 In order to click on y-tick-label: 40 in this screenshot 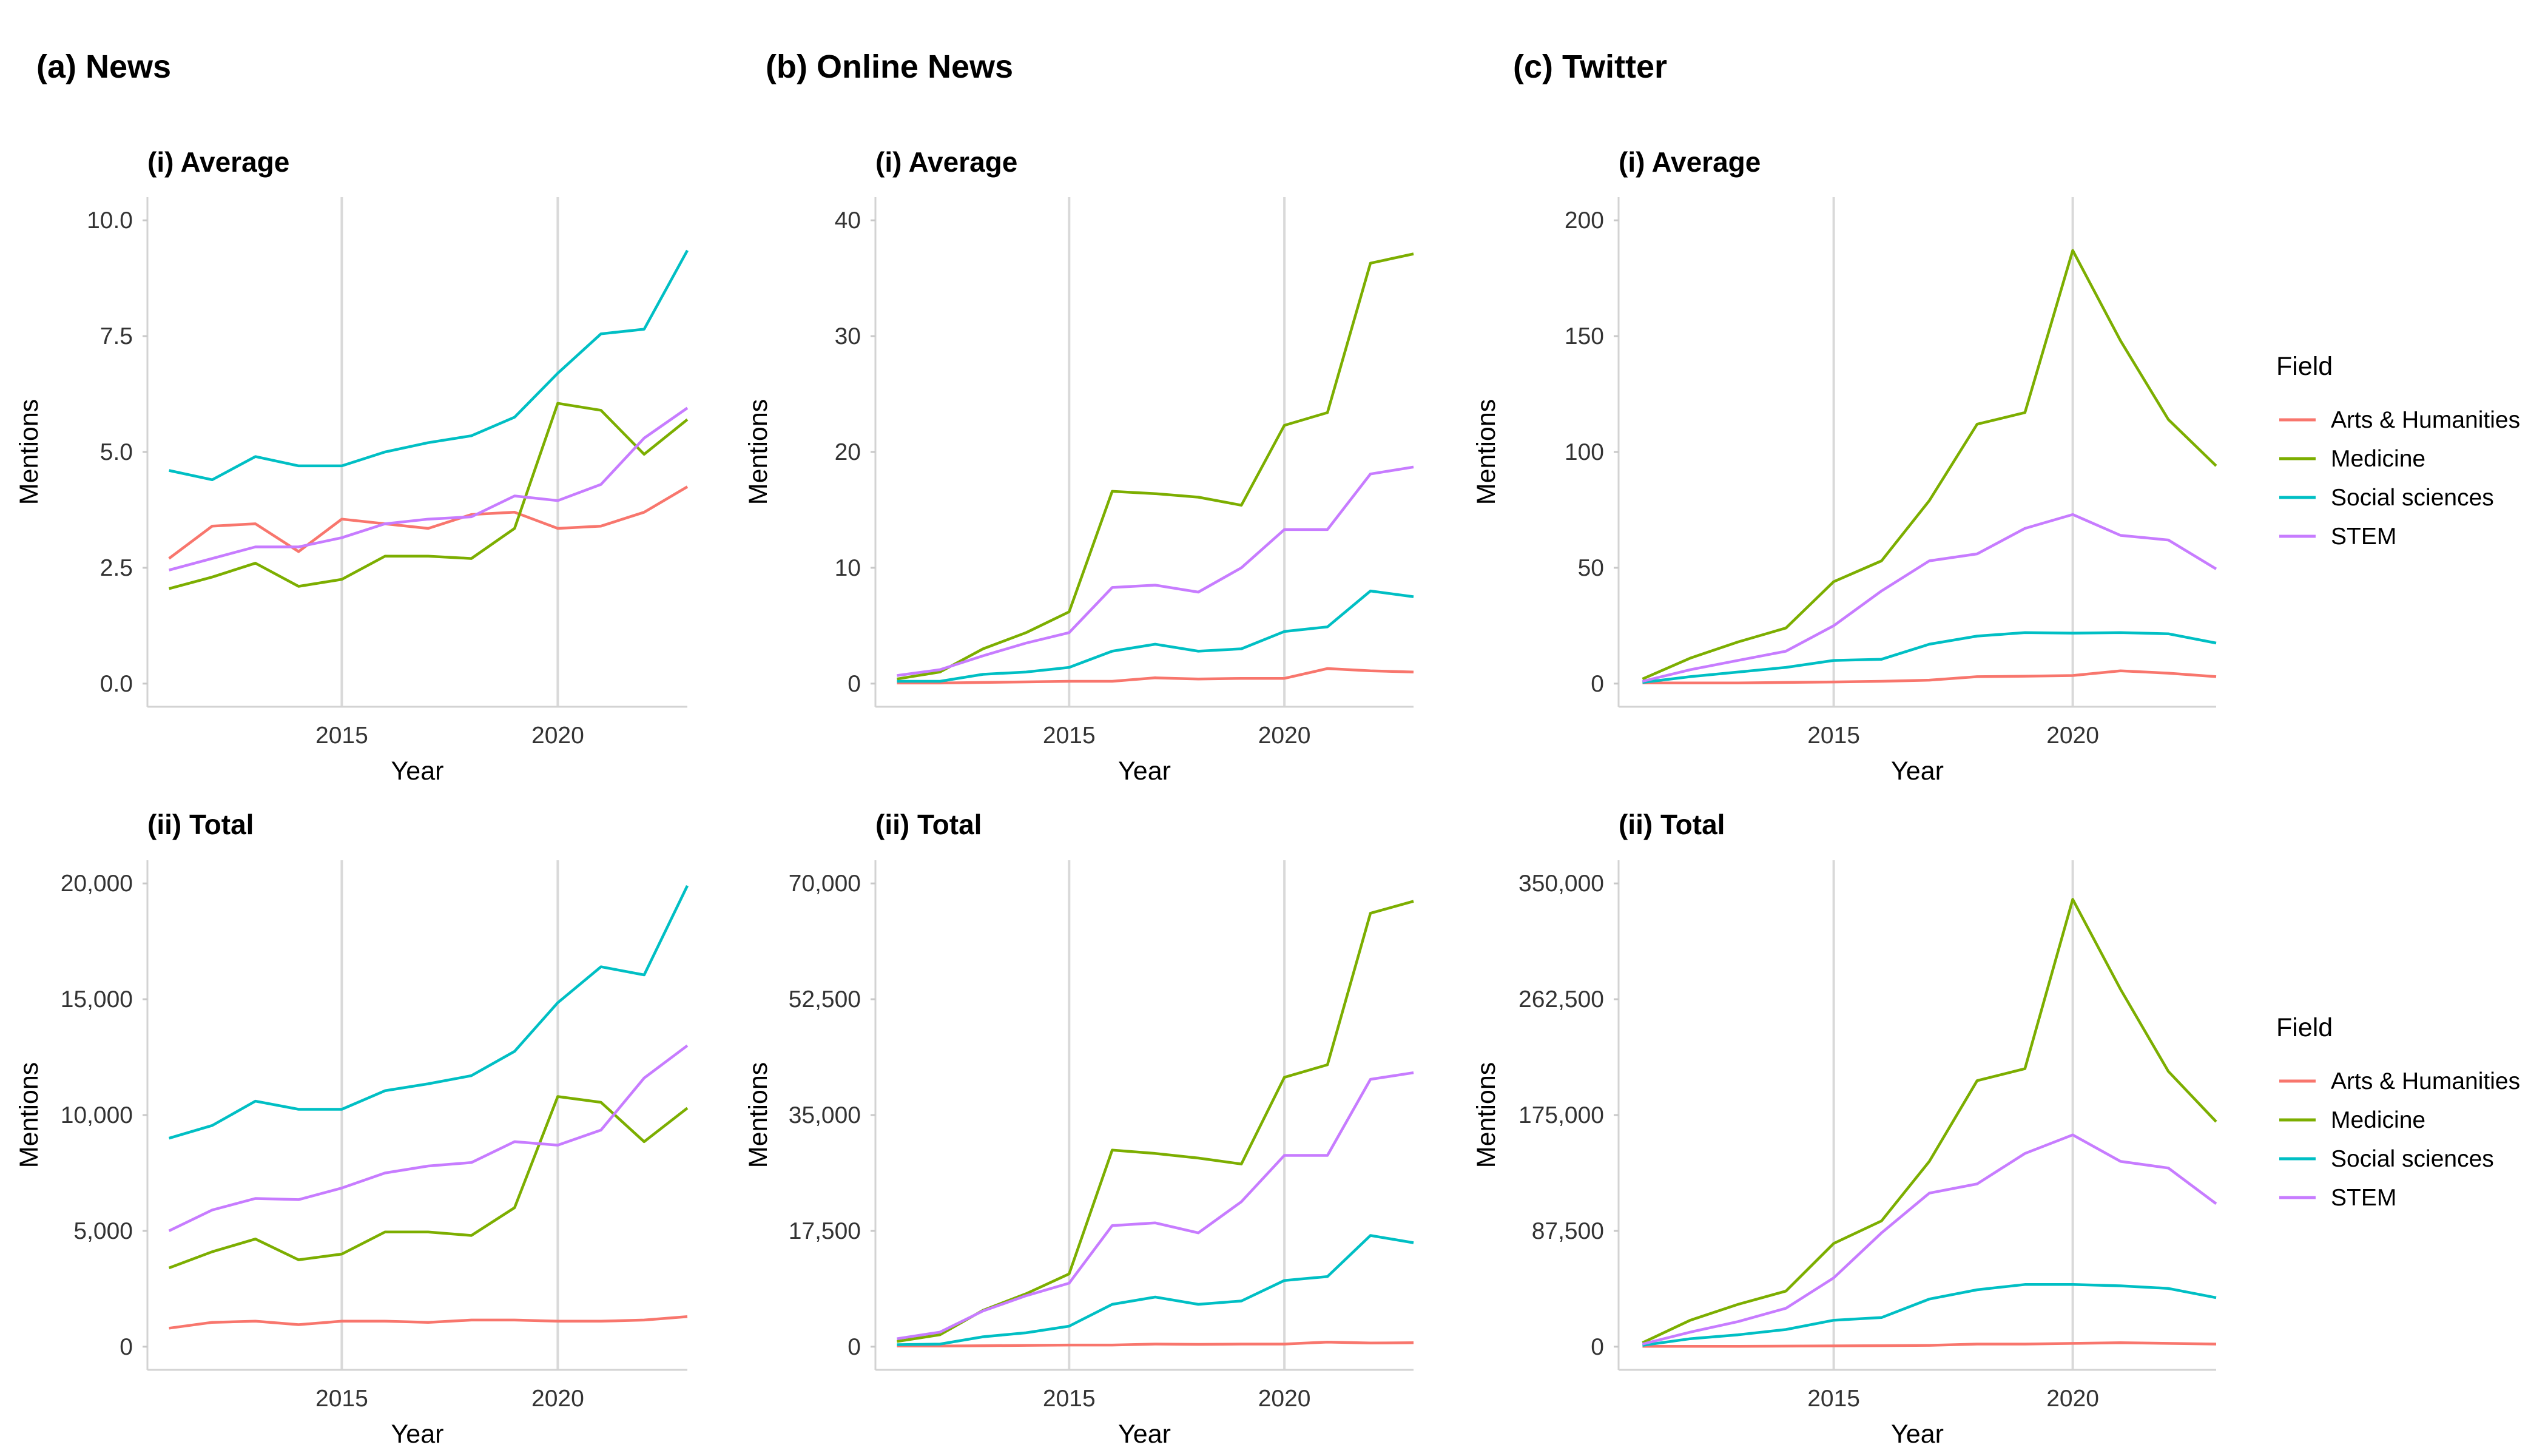, I will do `click(848, 220)`.